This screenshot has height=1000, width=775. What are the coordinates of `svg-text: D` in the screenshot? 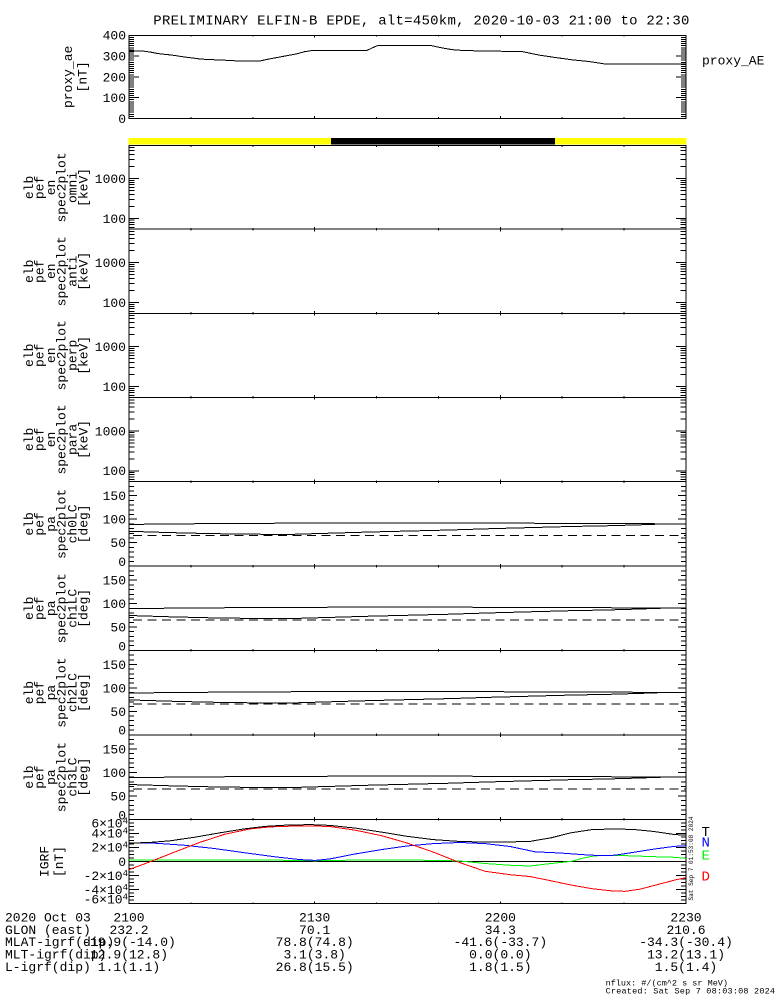 It's located at (706, 878).